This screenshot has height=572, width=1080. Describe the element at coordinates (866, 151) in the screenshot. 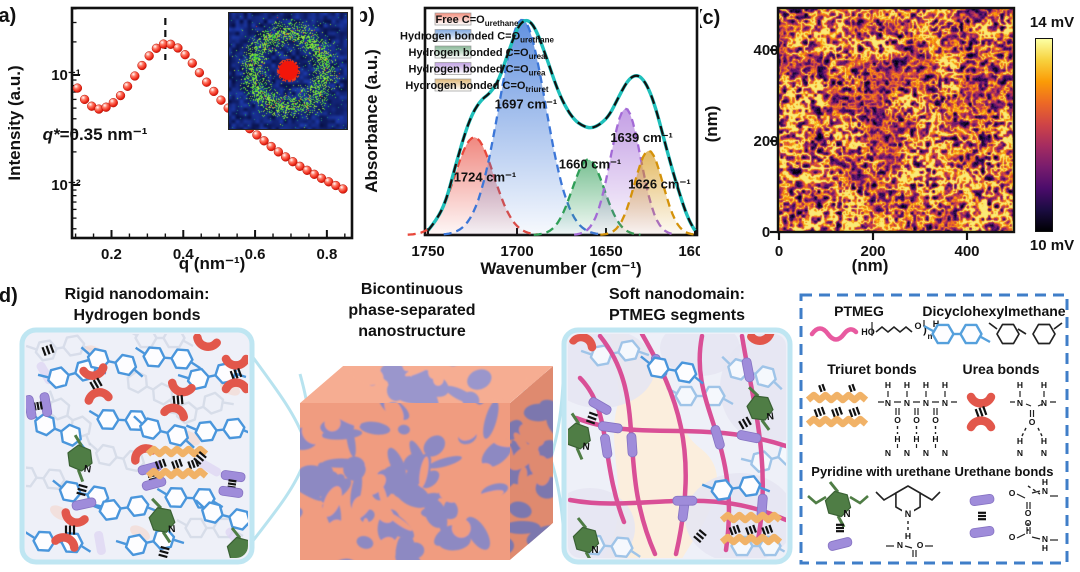

I see `afm-axes: 0 200 400 0 200 400` at that location.